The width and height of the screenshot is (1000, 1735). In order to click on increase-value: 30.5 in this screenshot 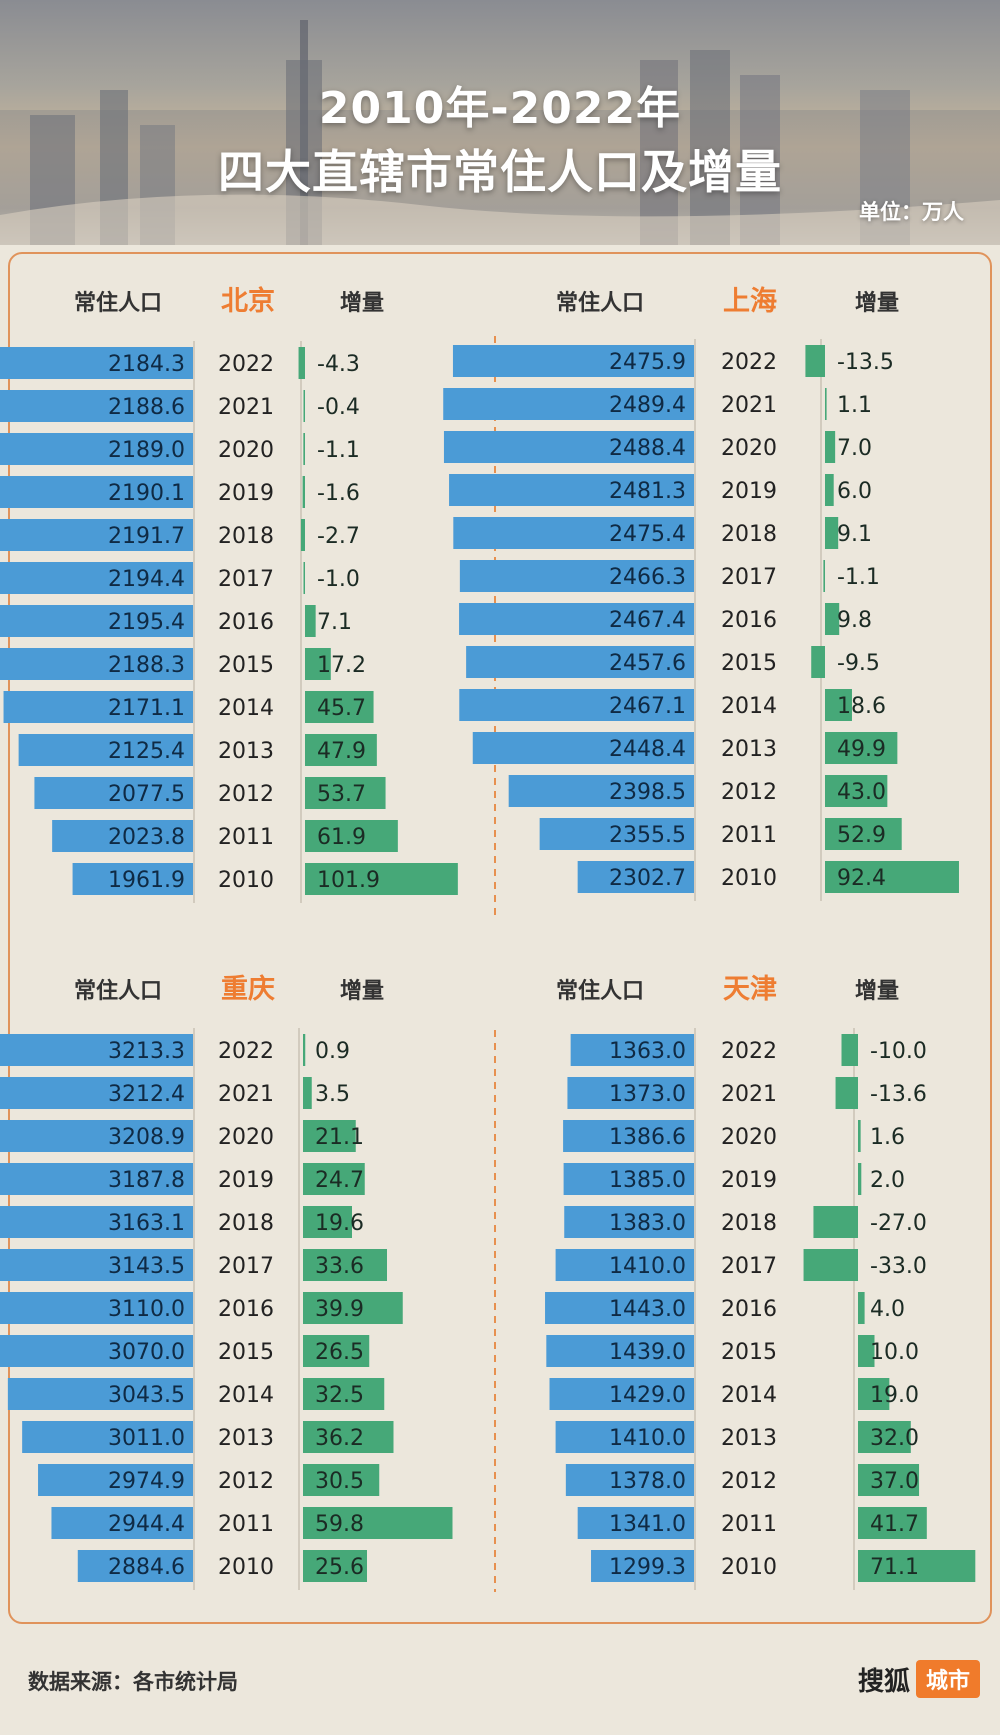, I will do `click(339, 1481)`.